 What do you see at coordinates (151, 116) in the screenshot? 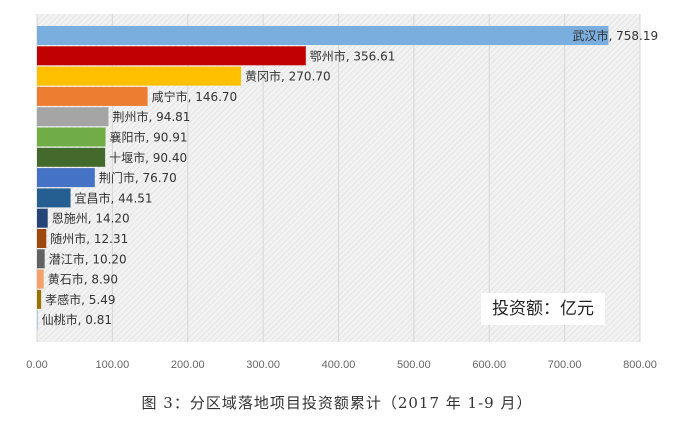
I see `data-label: 荆州市, 94.81` at bounding box center [151, 116].